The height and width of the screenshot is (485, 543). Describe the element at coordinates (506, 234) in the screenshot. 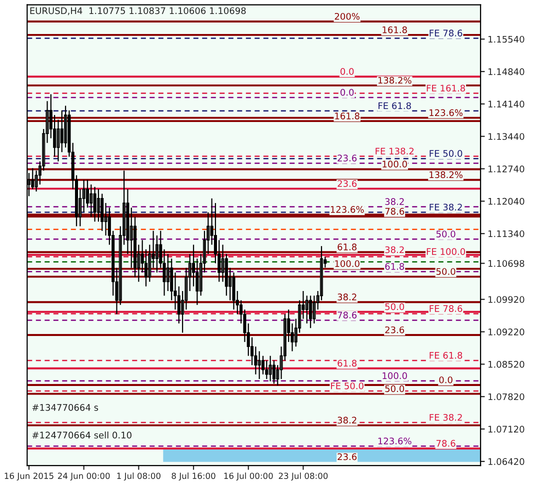

I see `y-tick-label: 1.11340` at that location.